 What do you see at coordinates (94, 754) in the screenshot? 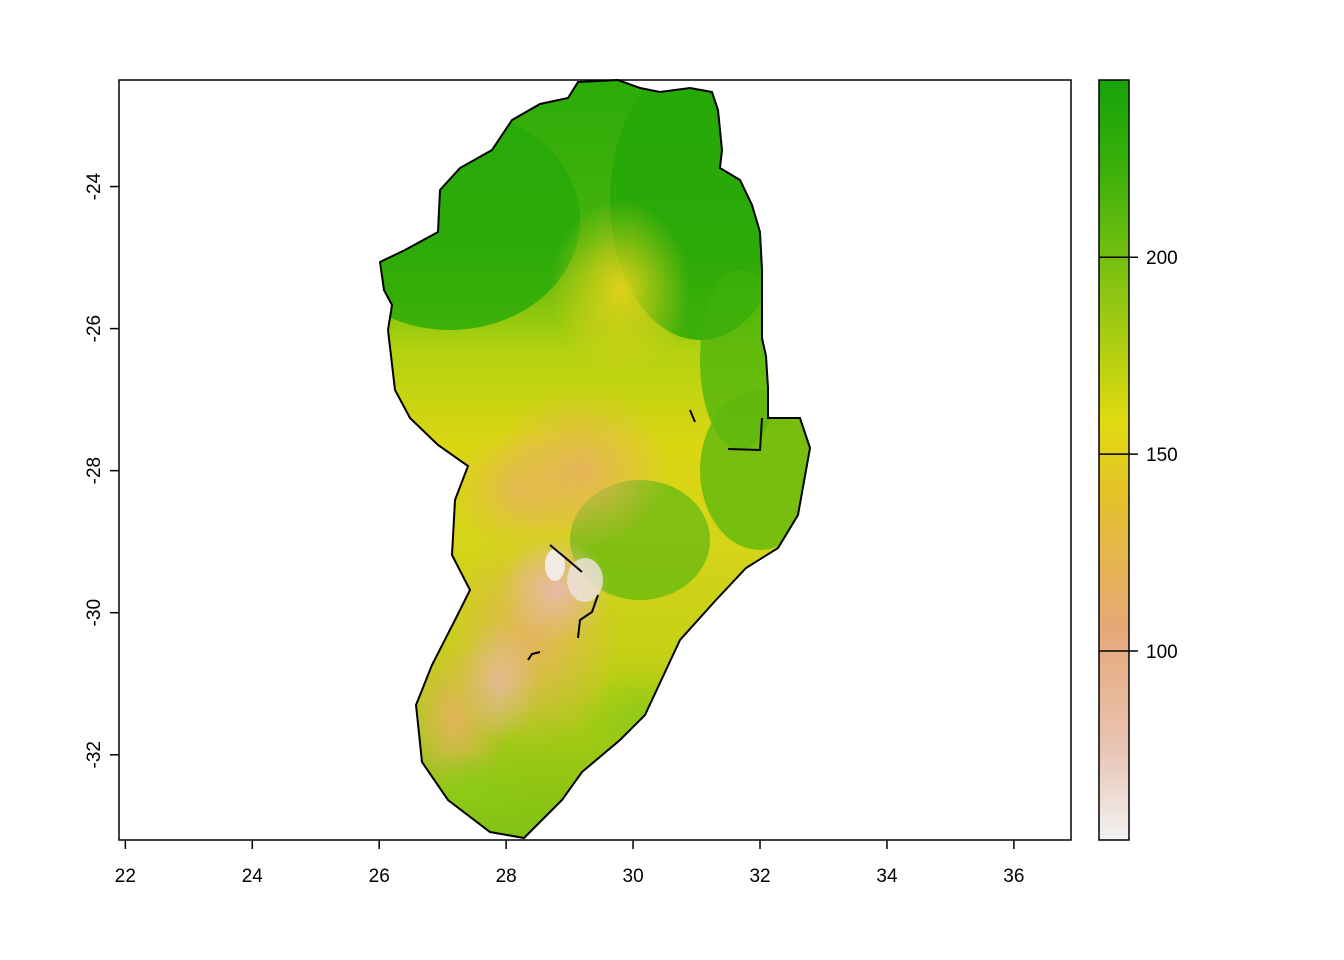
I see `y-tick-label: -32` at bounding box center [94, 754].